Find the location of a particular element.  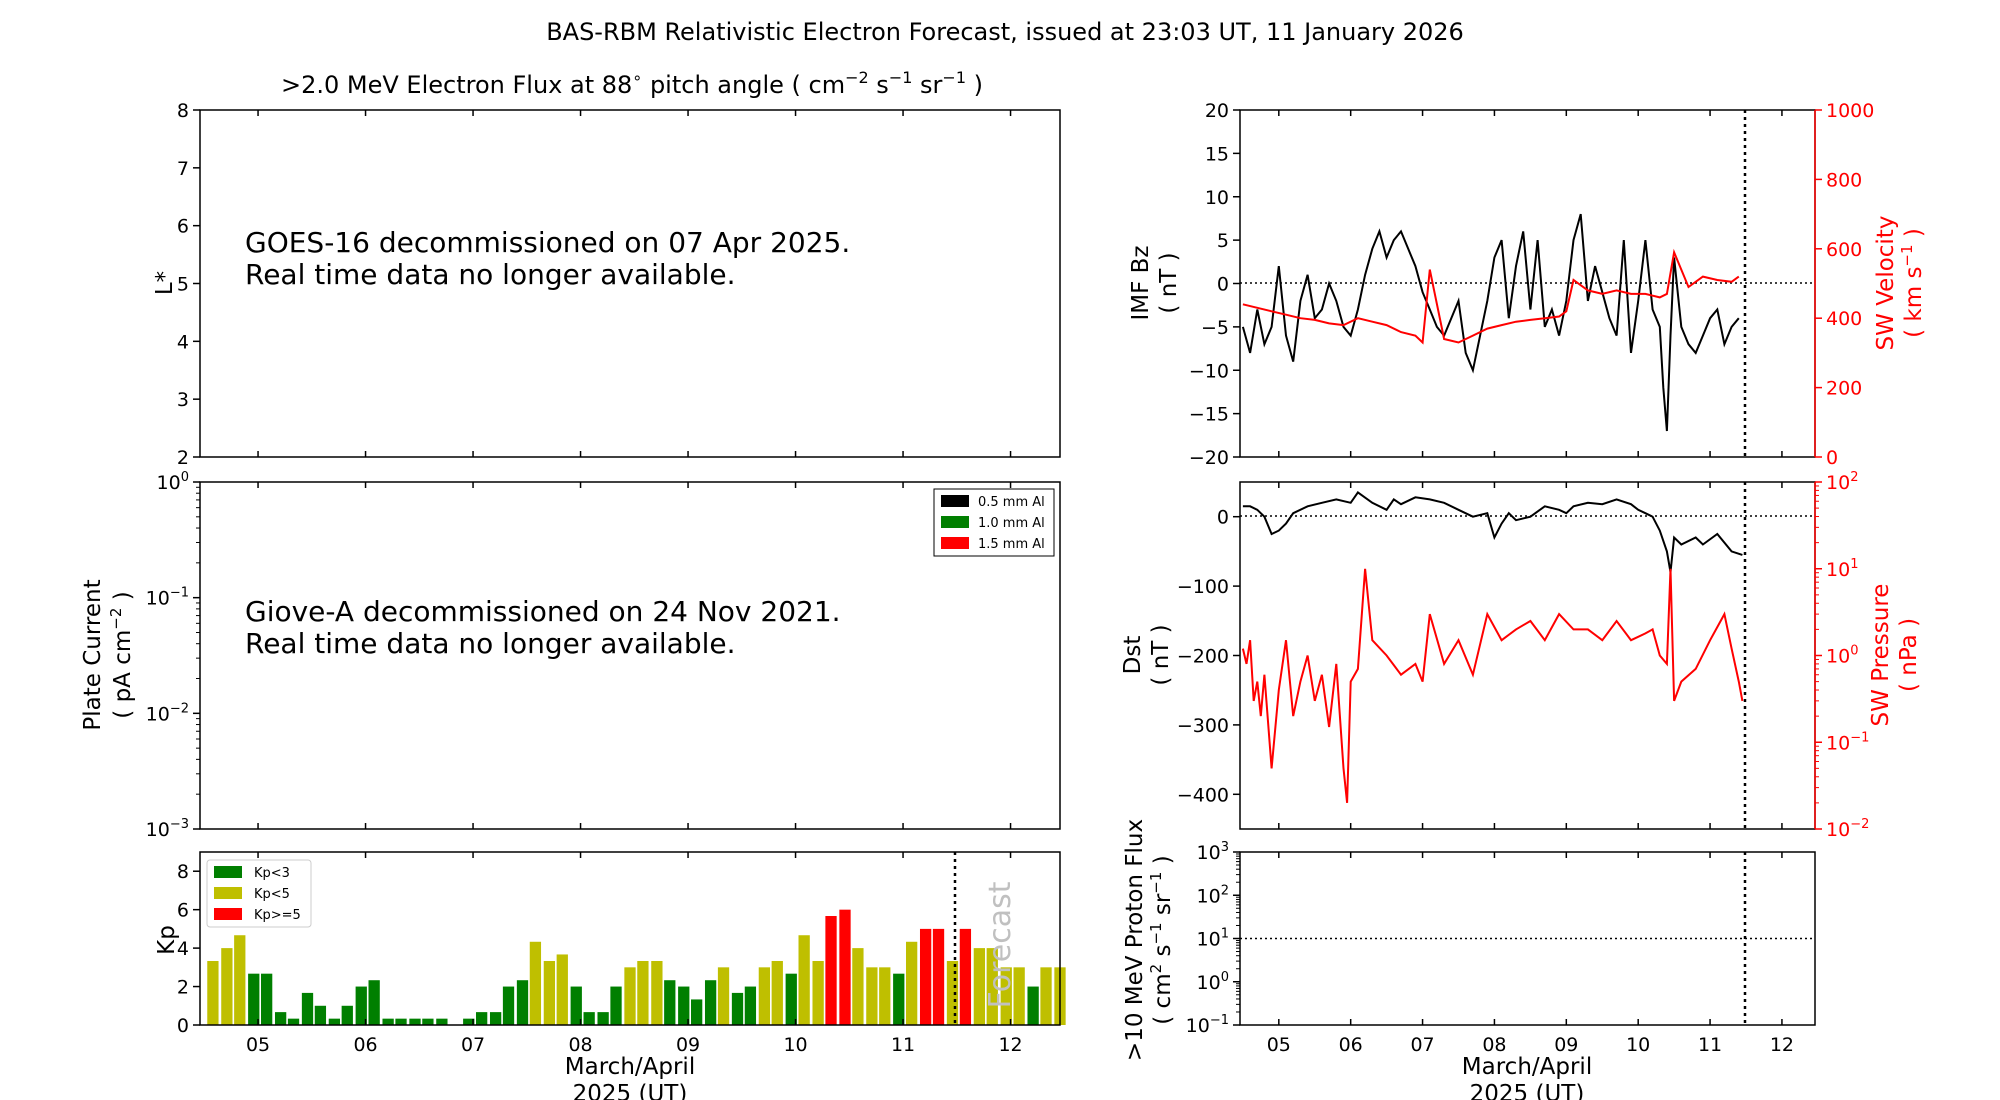

plate-ytick-label: 10⁻² is located at coordinates (167, 713).